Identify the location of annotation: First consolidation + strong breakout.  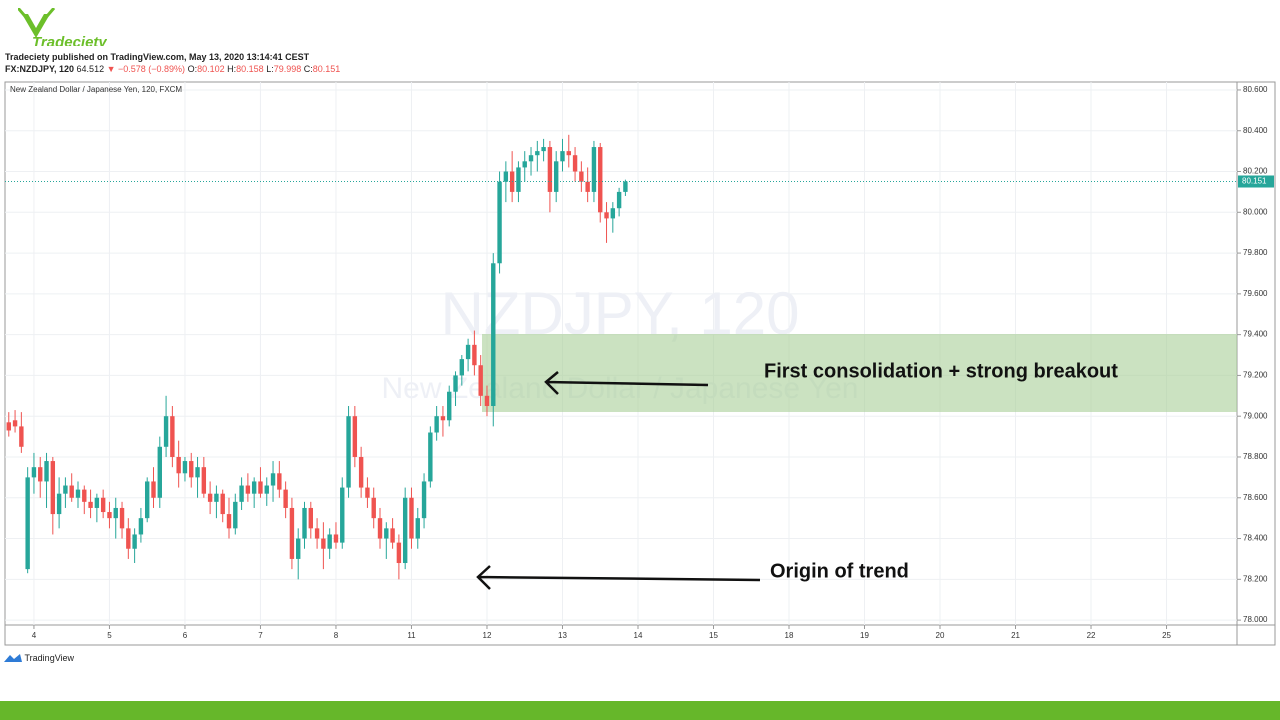
(941, 371).